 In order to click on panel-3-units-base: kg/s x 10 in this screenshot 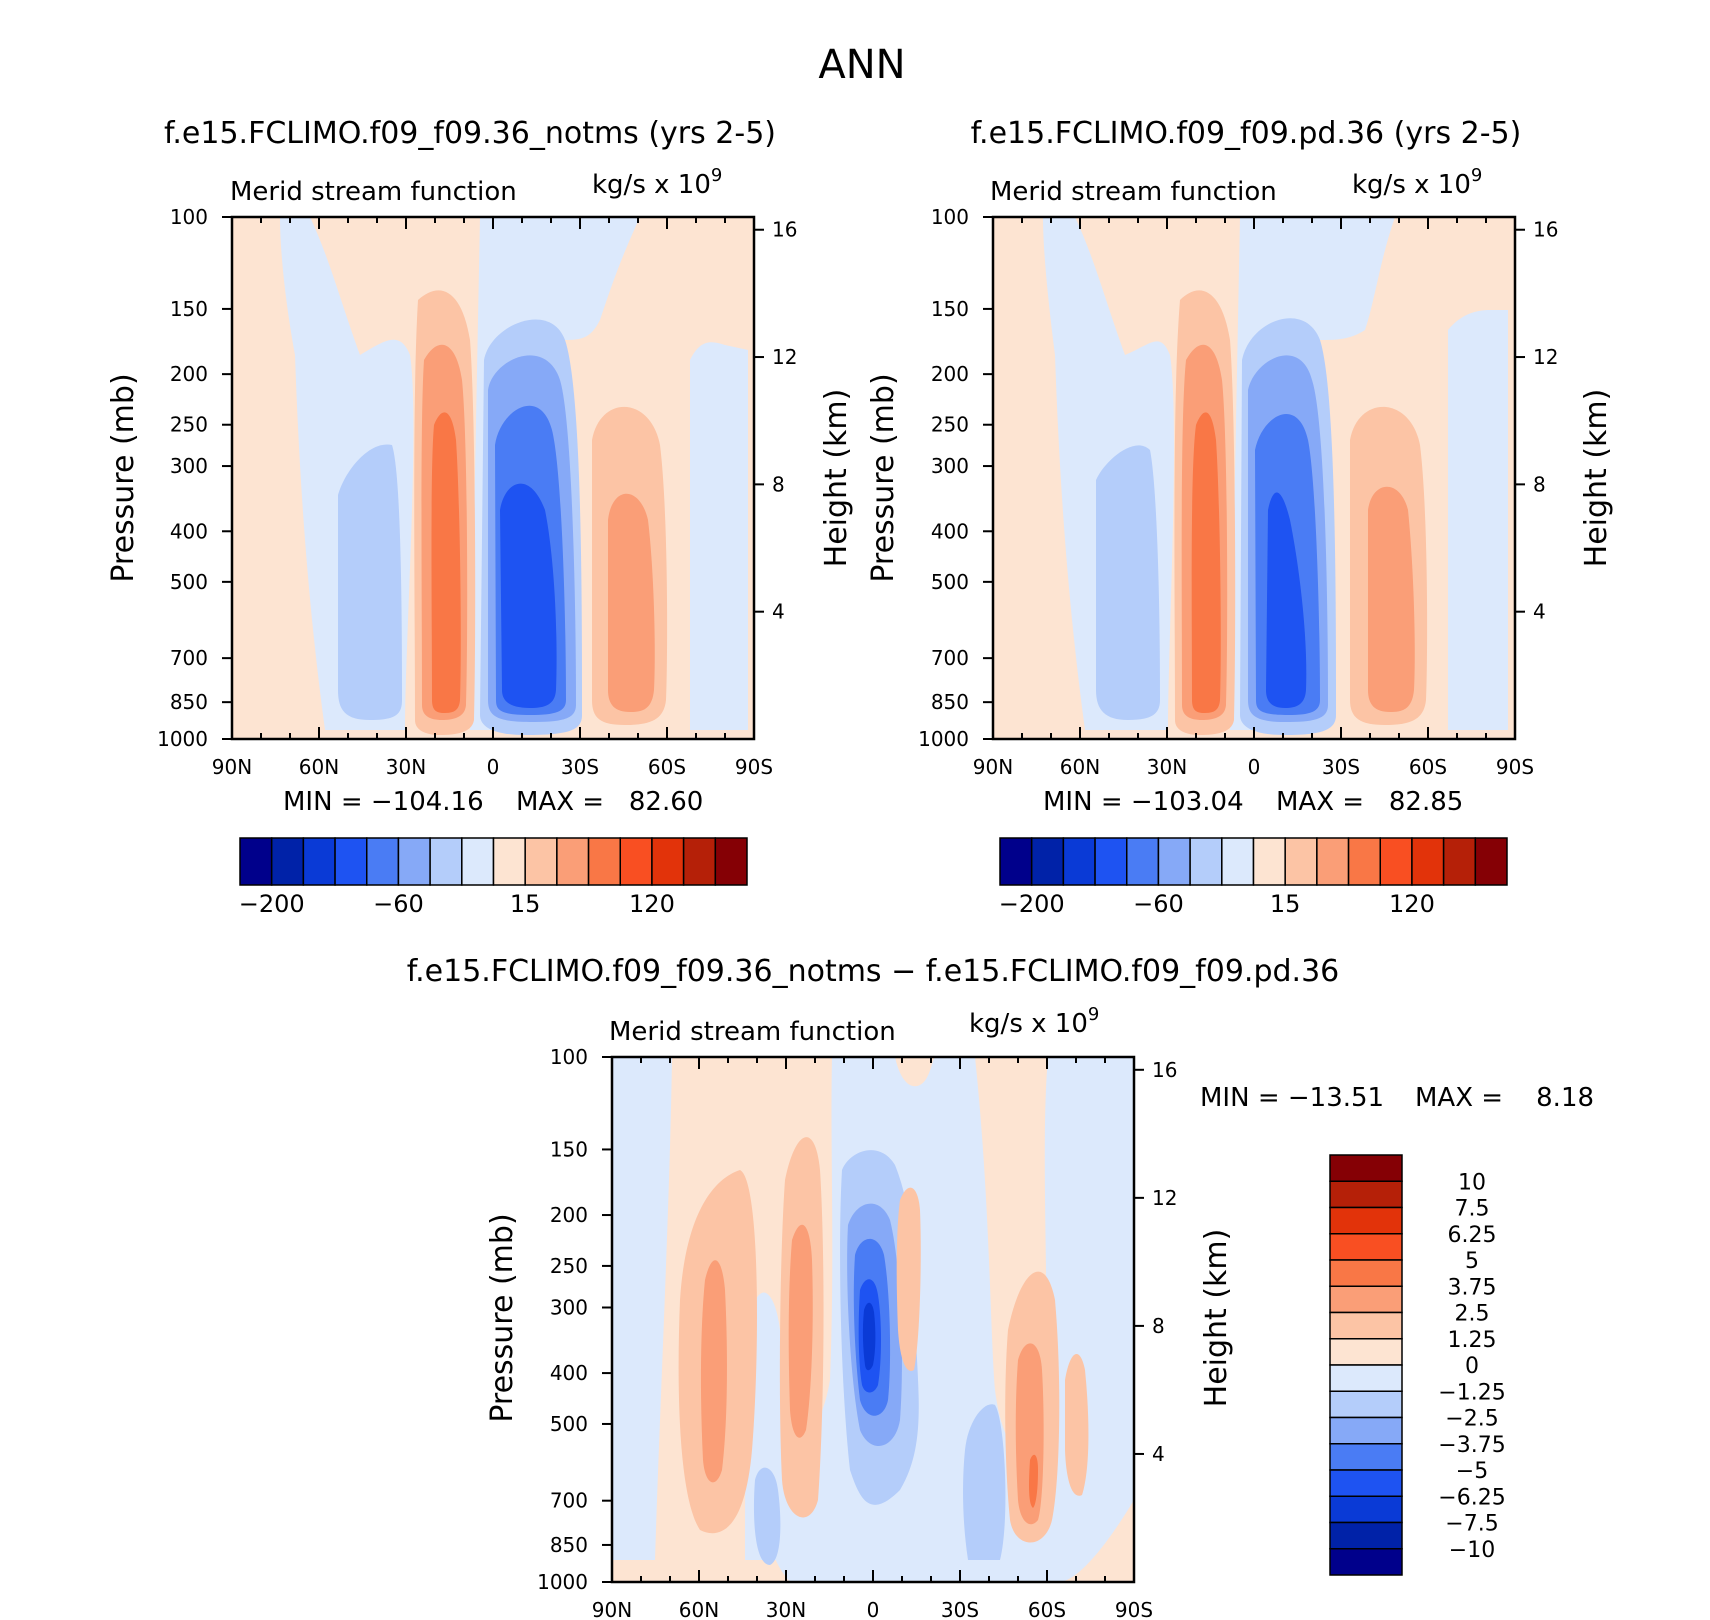, I will do `click(1028, 1024)`.